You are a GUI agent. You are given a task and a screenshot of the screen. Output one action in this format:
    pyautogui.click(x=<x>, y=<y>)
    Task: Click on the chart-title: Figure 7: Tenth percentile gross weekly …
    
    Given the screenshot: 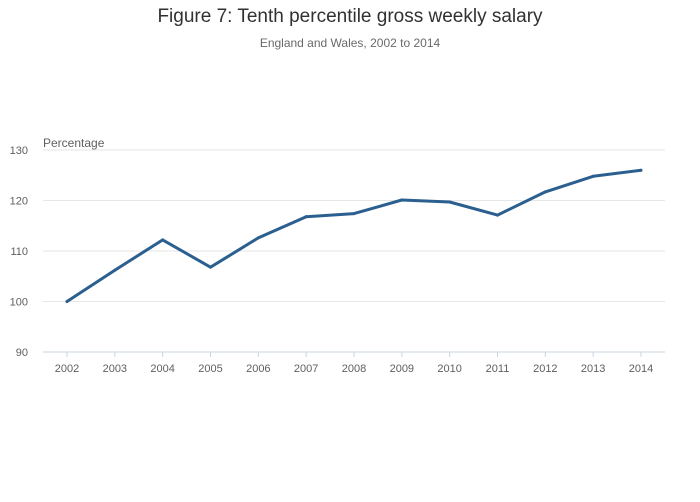 What is the action you would take?
    pyautogui.click(x=350, y=16)
    